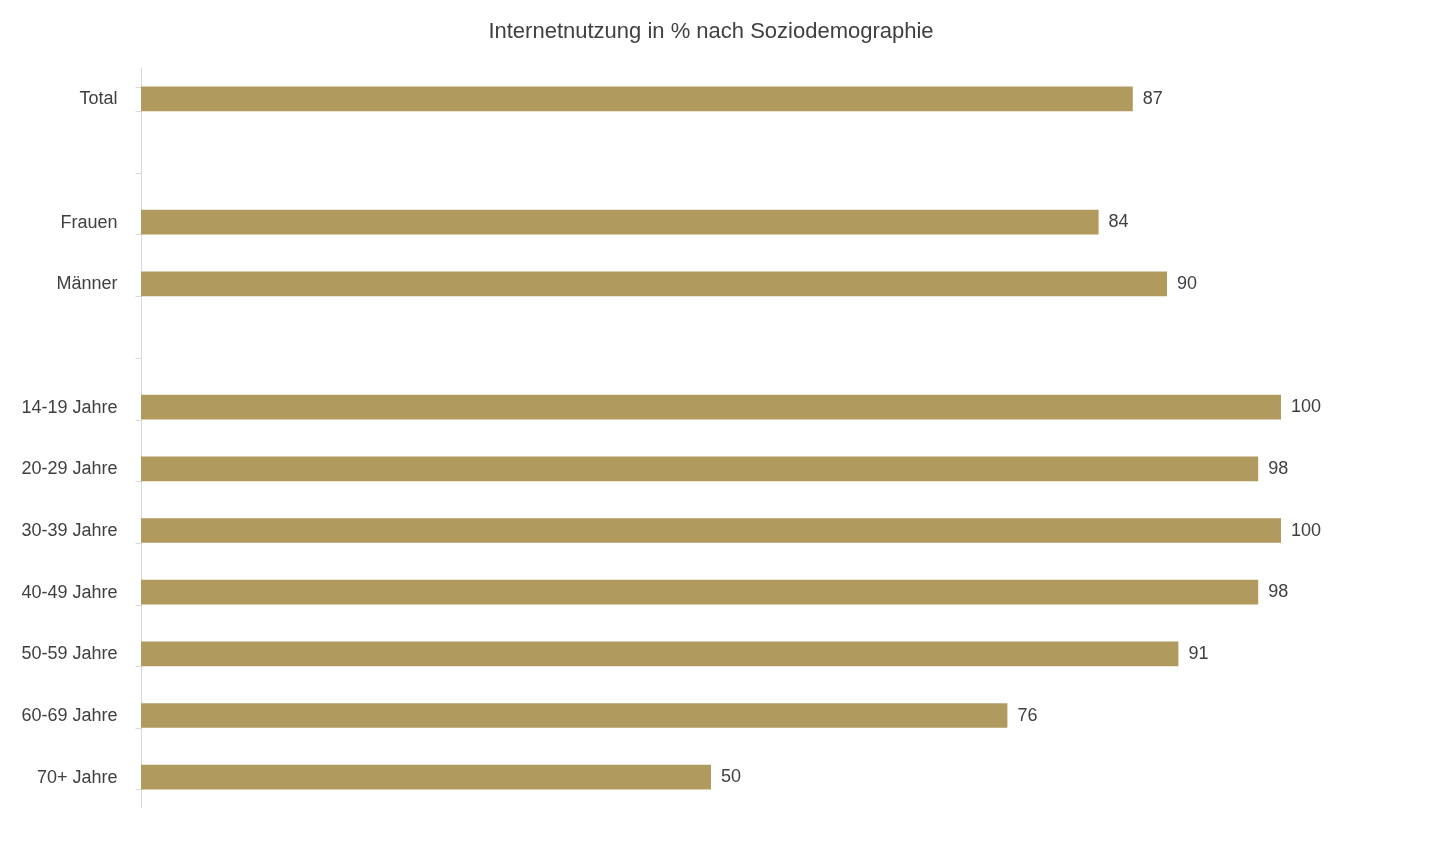 The image size is (1450, 850). What do you see at coordinates (1198, 652) in the screenshot?
I see `data-label: 91` at bounding box center [1198, 652].